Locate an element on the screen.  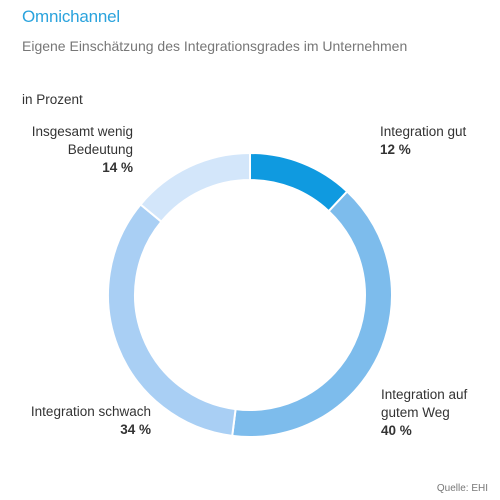
source-note: Quelle: EHI is located at coordinates (462, 488).